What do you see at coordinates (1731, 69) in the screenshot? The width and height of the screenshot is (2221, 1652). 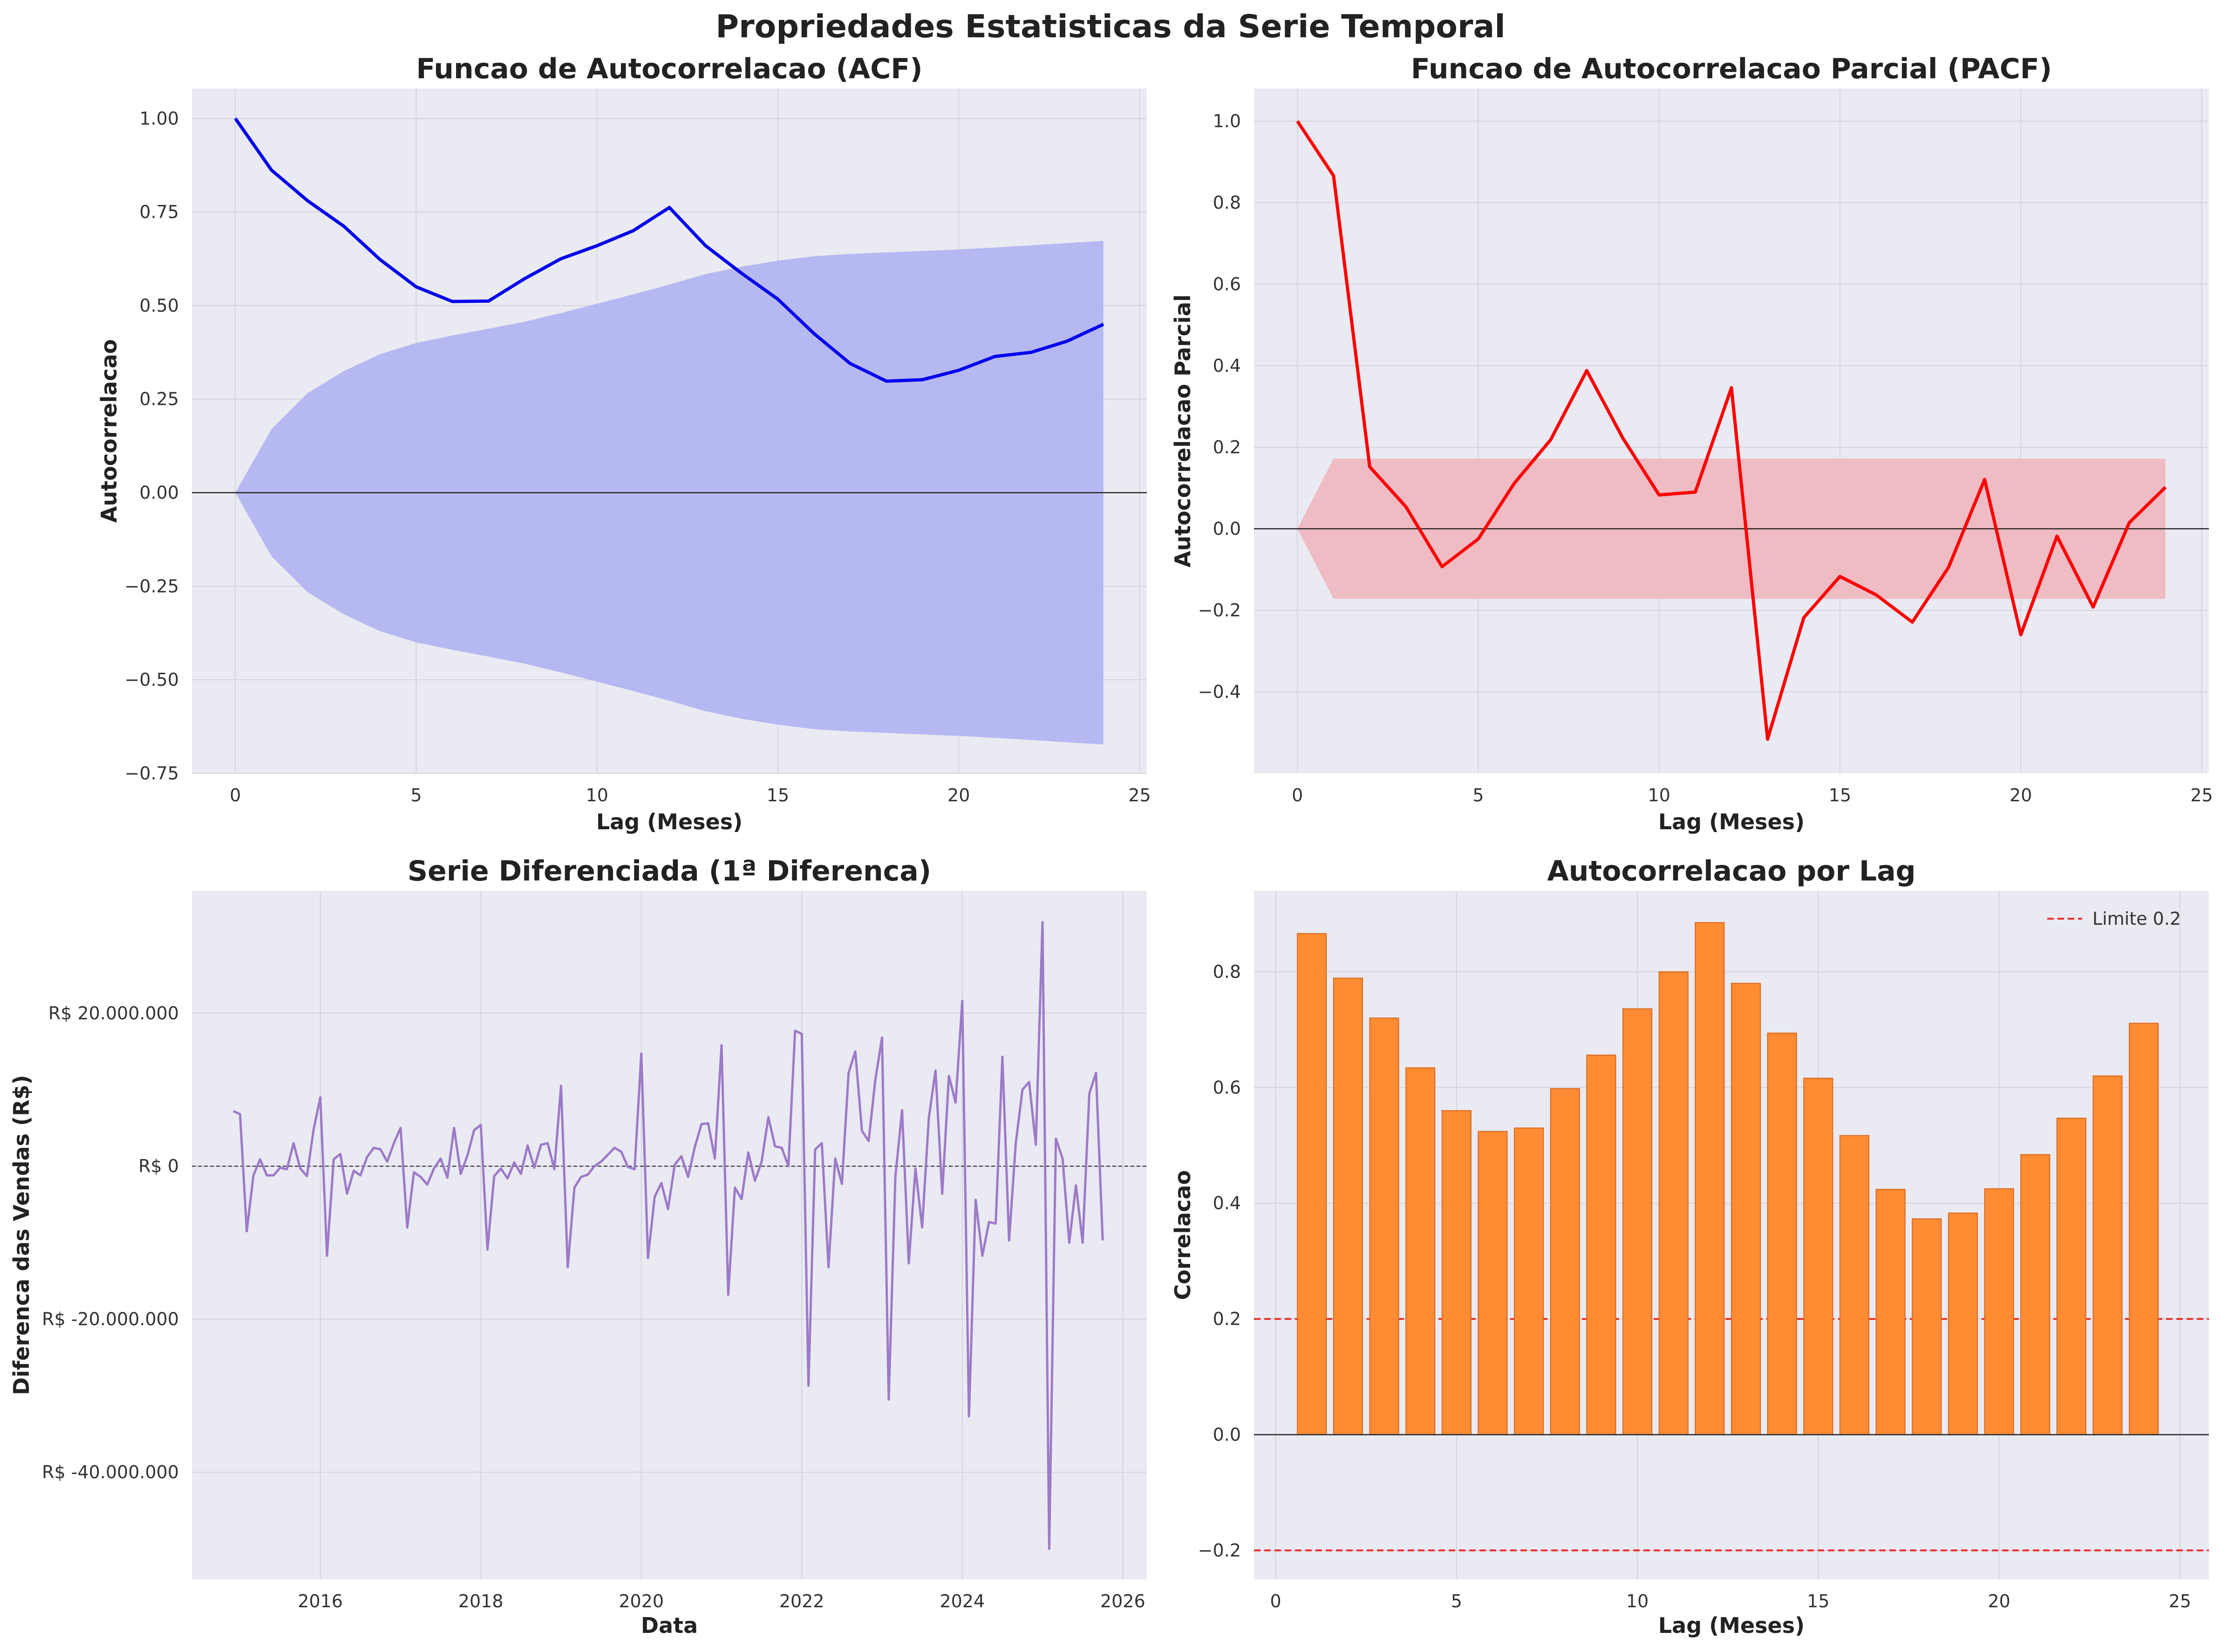 I see `pacf-title: Funcao de Autocorrelacao Parcial (PACF)` at bounding box center [1731, 69].